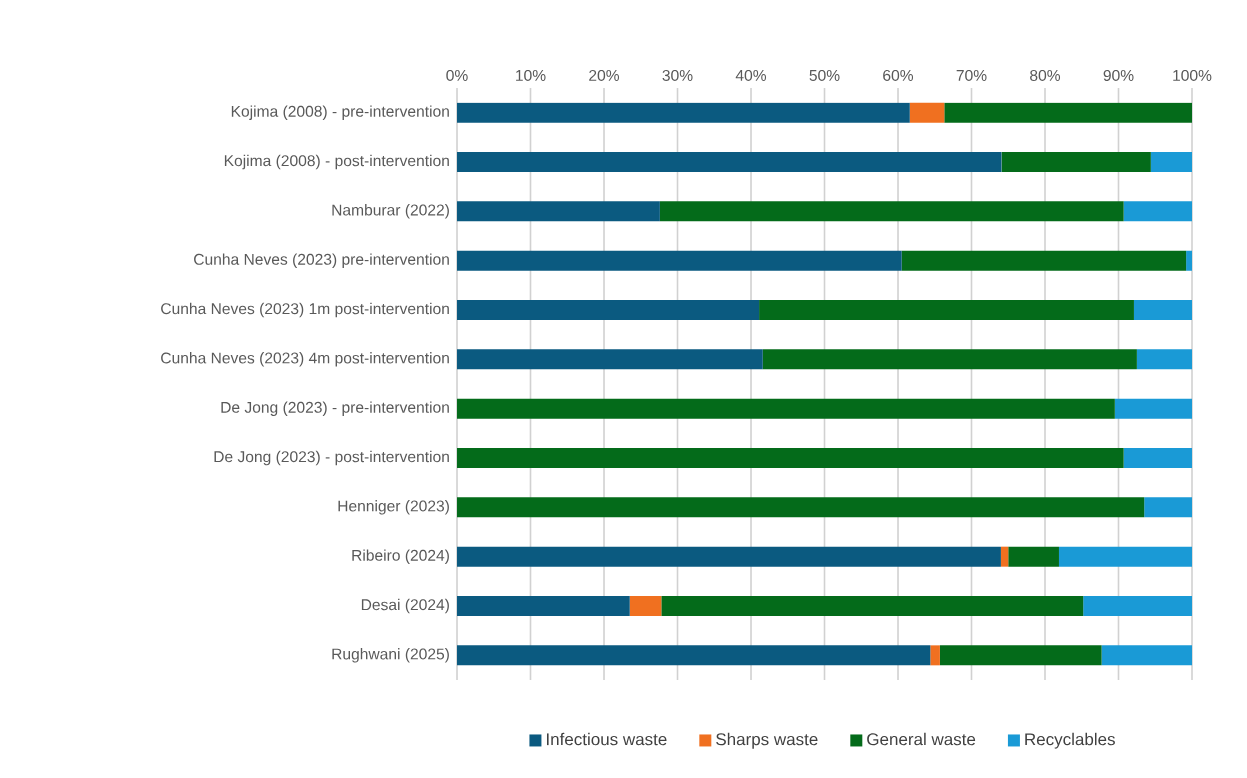 This screenshot has width=1247, height=778. What do you see at coordinates (606, 739) in the screenshot?
I see `legend-label: Infectious waste` at bounding box center [606, 739].